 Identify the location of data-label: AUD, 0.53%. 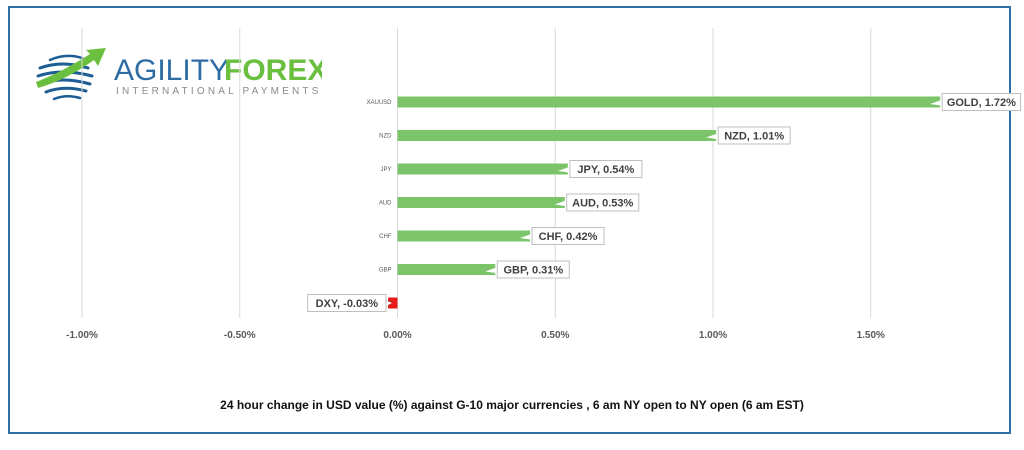
(602, 204).